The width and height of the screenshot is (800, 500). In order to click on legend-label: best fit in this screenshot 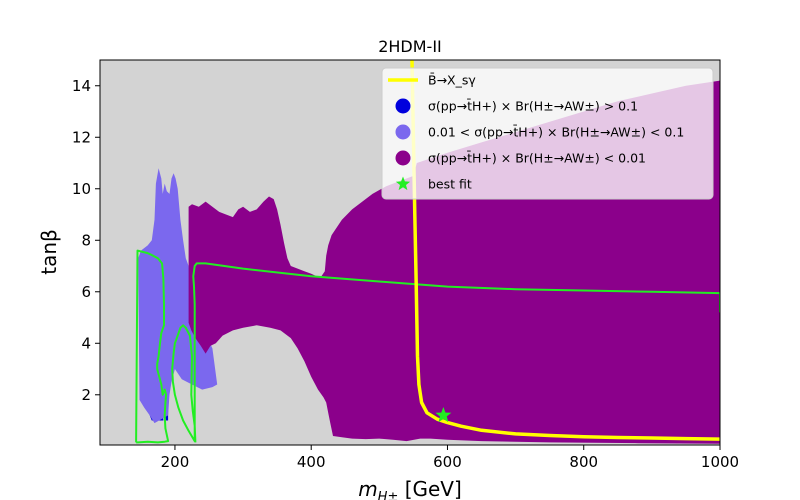, I will do `click(450, 184)`.